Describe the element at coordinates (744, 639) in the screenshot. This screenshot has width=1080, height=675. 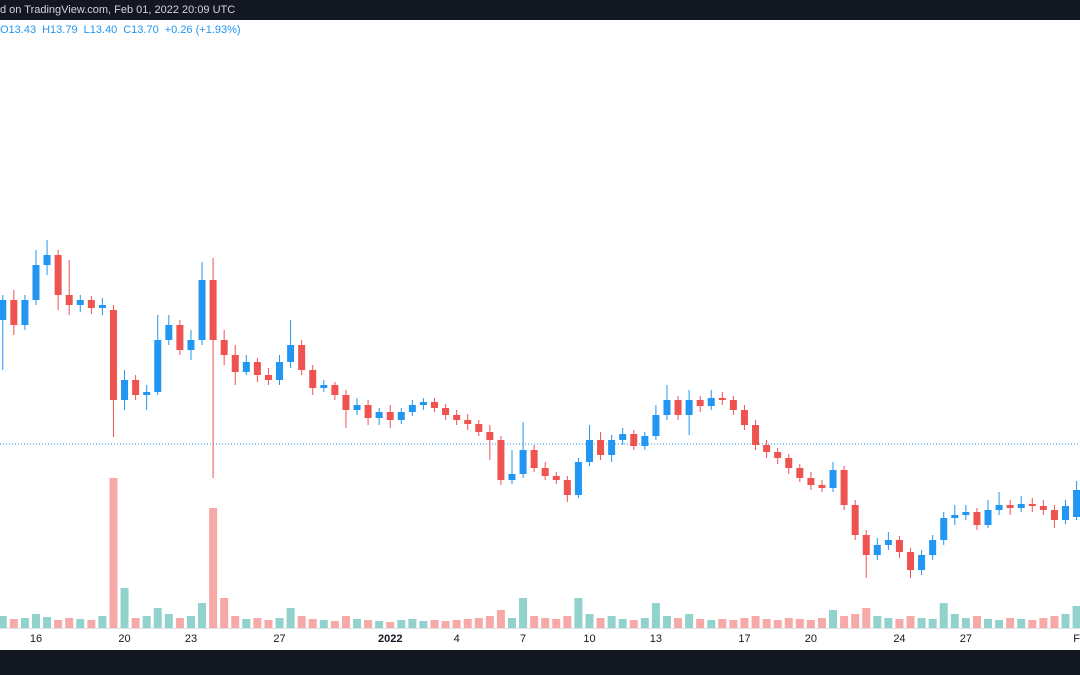
I see `x-tick-label: 17` at that location.